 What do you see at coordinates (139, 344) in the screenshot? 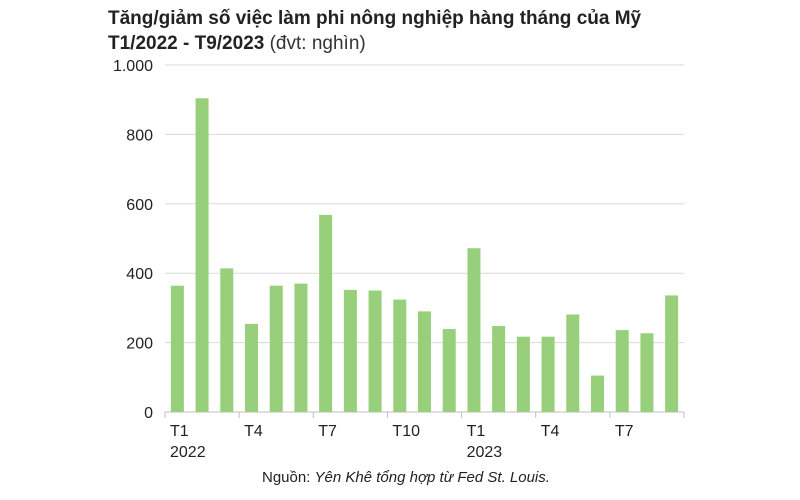
I see `y-tick-label: 200` at bounding box center [139, 344].